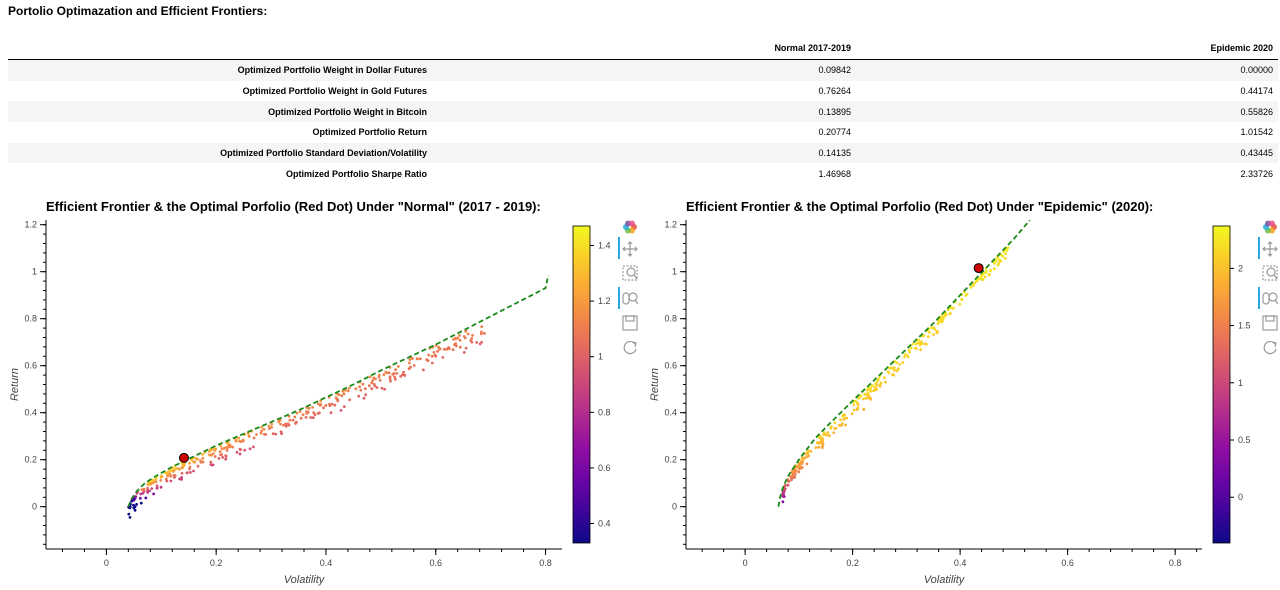  Describe the element at coordinates (1259, 298) in the screenshot. I see `wheel-zoom-active-indicator` at that location.